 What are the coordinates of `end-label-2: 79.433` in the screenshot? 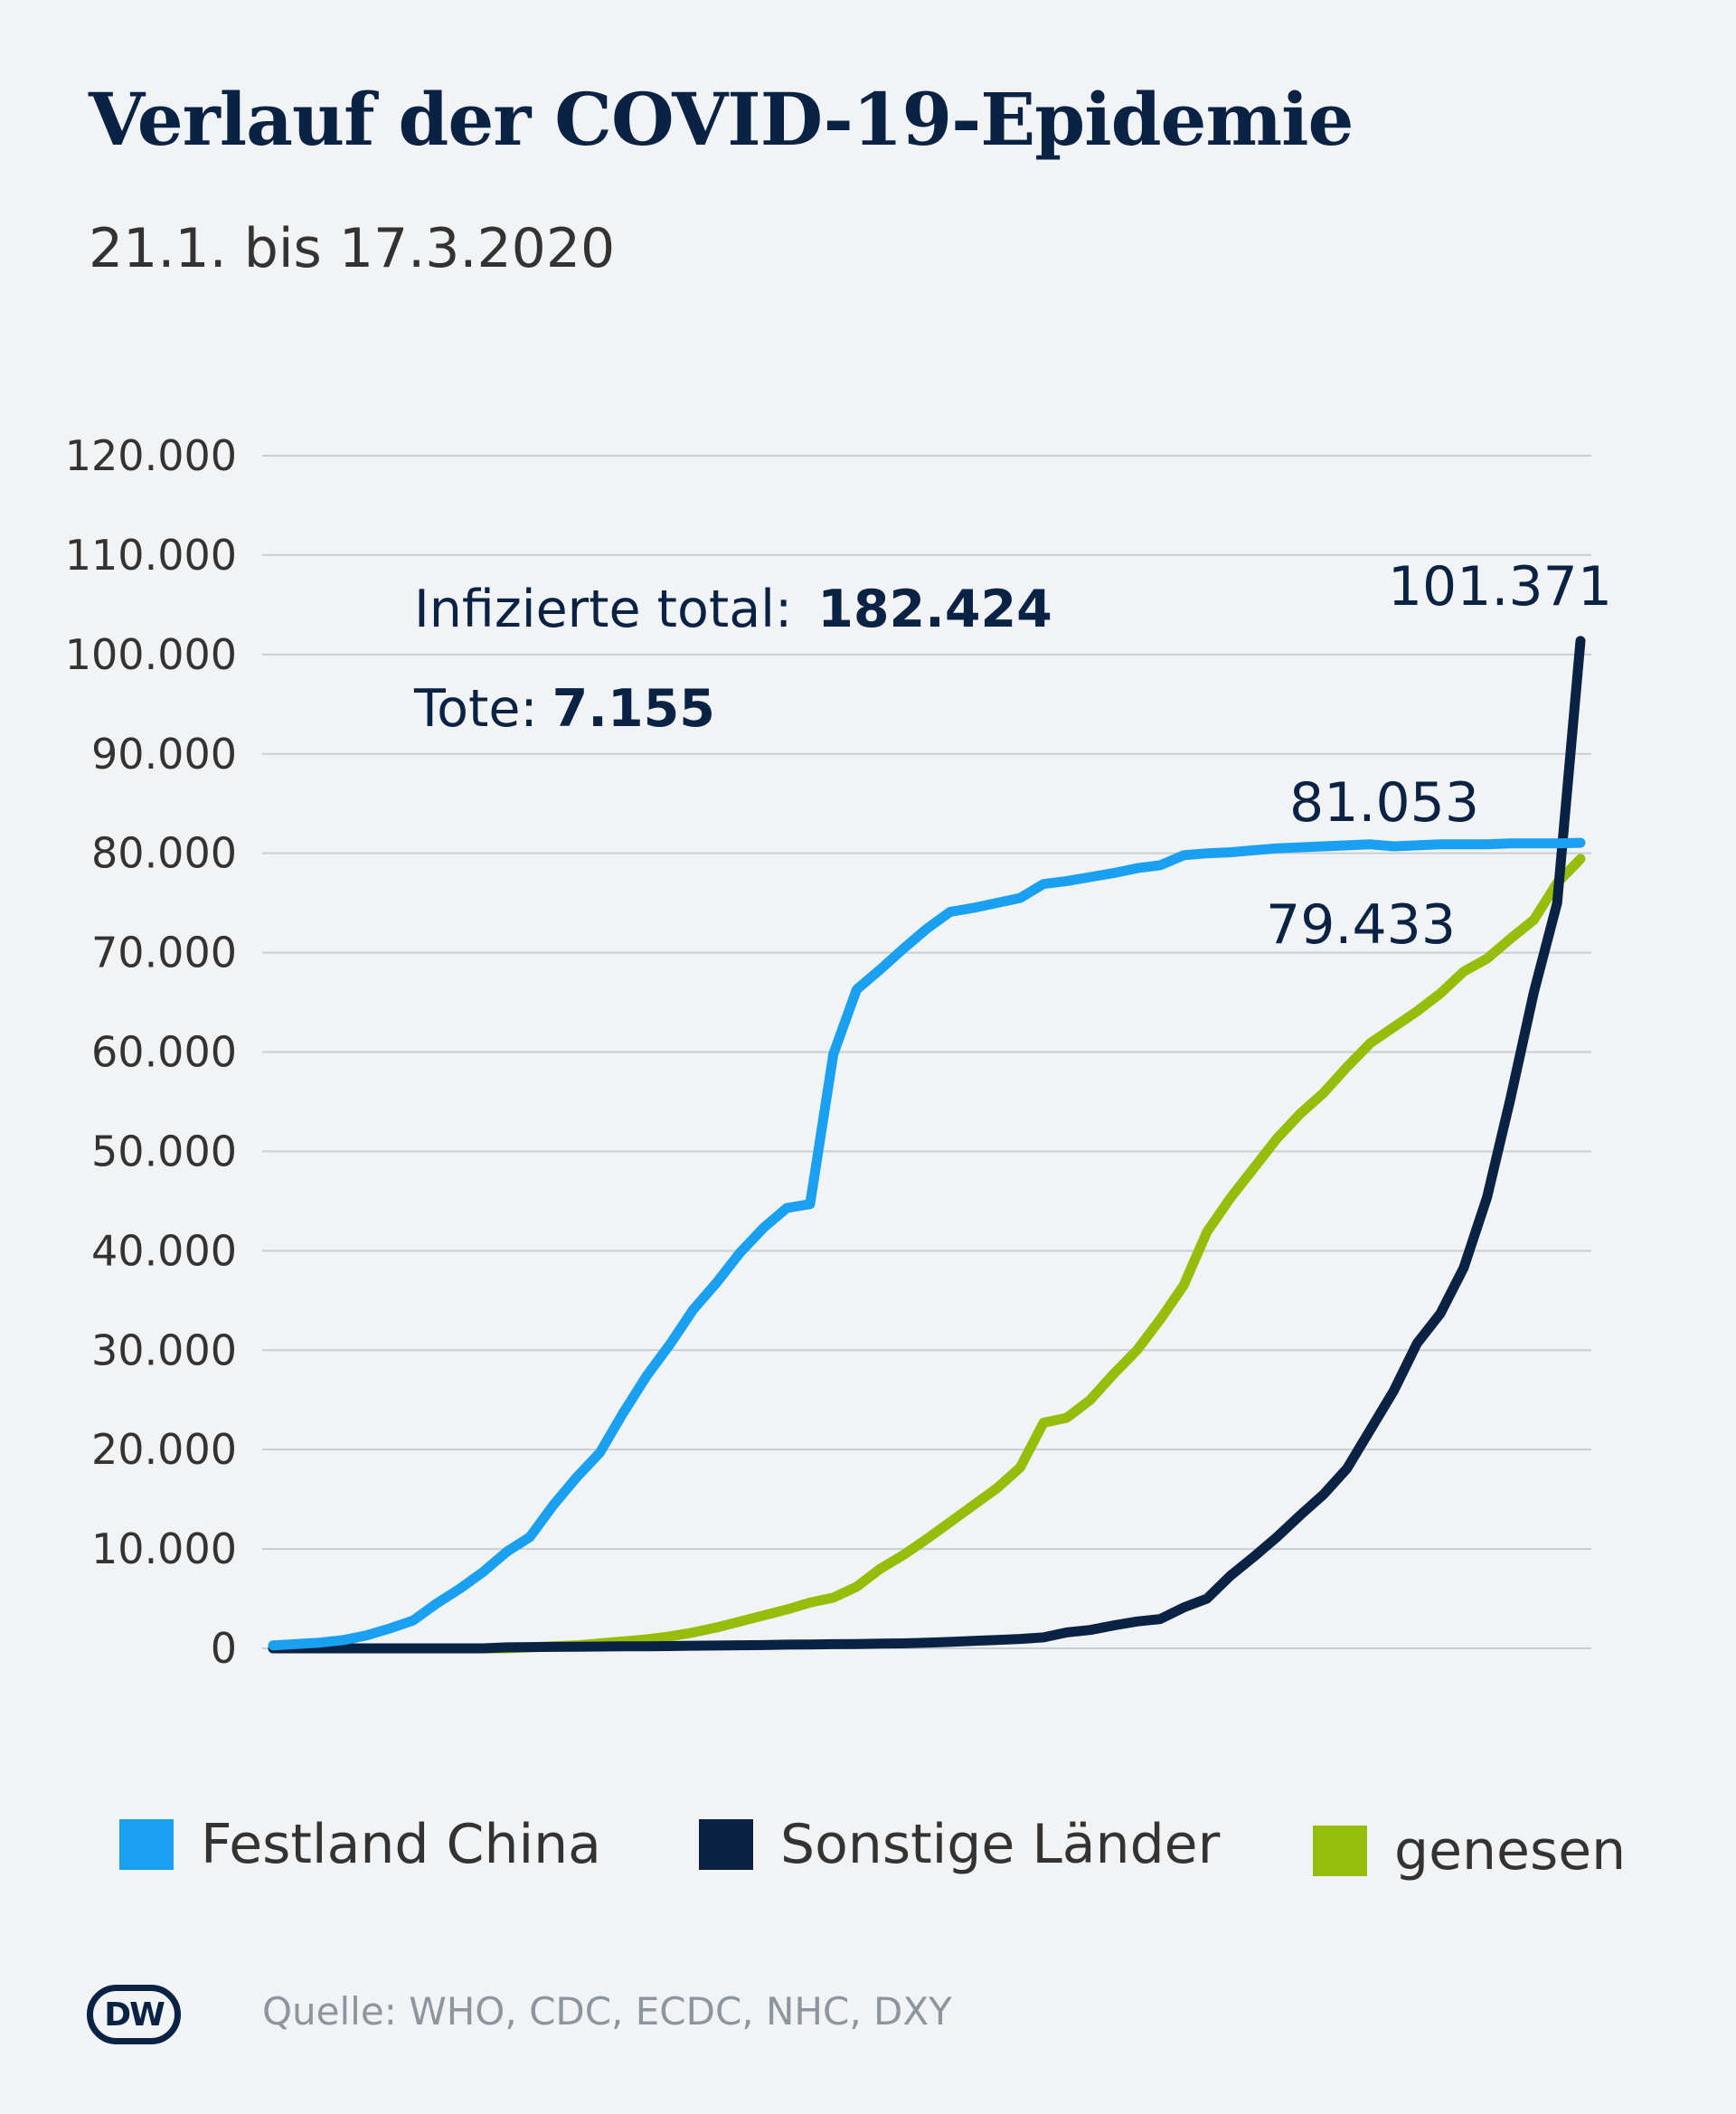 It's located at (1361, 925).